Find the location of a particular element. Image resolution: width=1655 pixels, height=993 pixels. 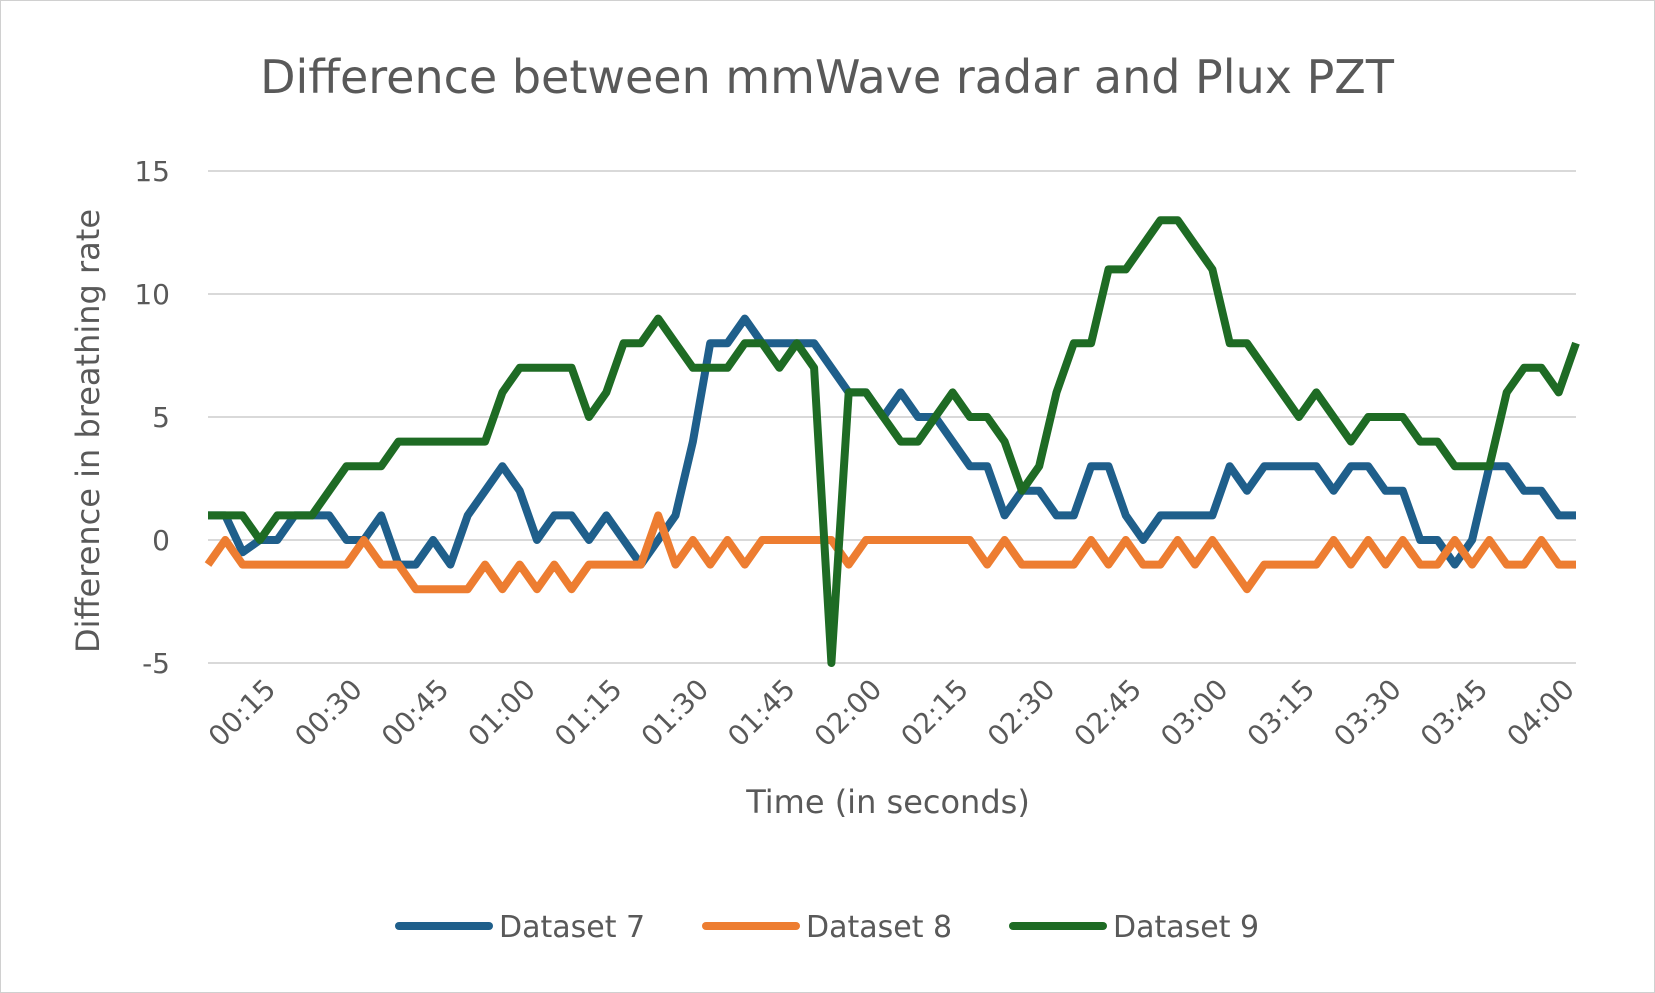

x-tick-label: 01:45 is located at coordinates (761, 713).